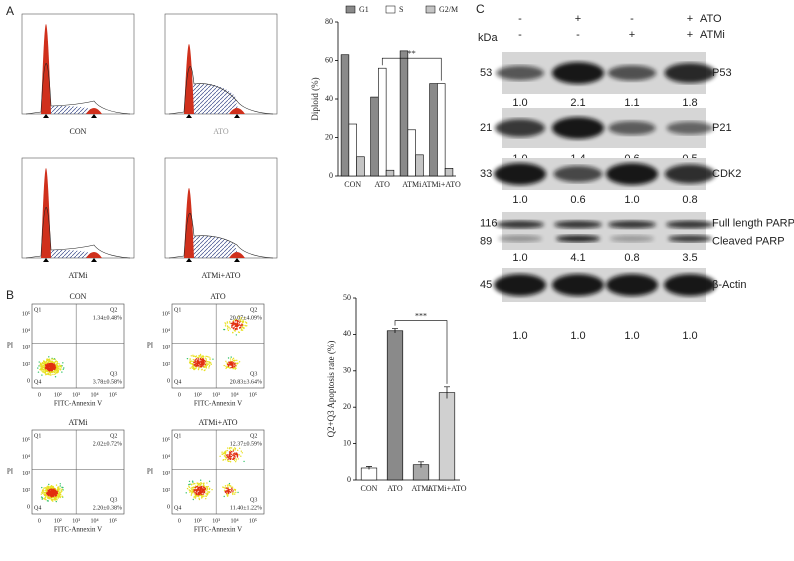 The height and width of the screenshot is (561, 794). Describe the element at coordinates (347, 370) in the screenshot. I see `y-tick-label: 30` at that location.